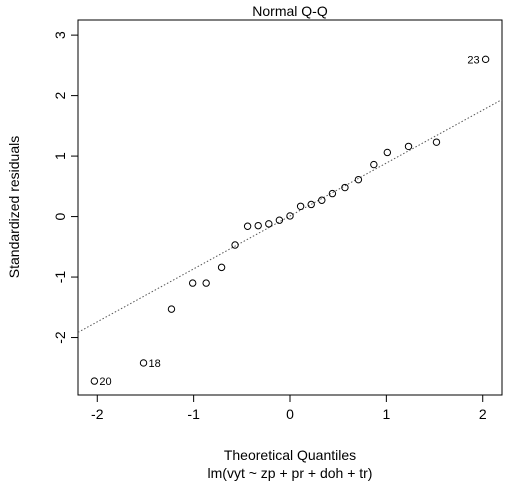 This screenshot has height=484, width=520. Describe the element at coordinates (105, 382) in the screenshot. I see `point-label: 20` at that location.